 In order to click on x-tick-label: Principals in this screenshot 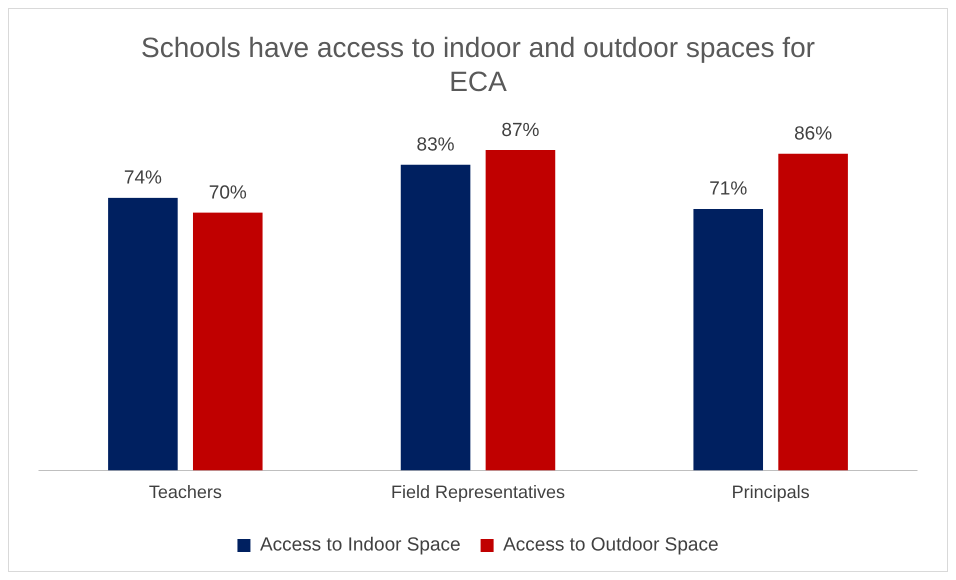, I will do `click(771, 492)`.